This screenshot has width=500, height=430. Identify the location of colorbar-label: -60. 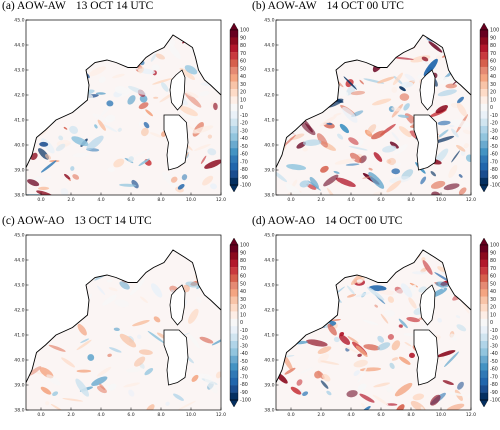
(494, 370).